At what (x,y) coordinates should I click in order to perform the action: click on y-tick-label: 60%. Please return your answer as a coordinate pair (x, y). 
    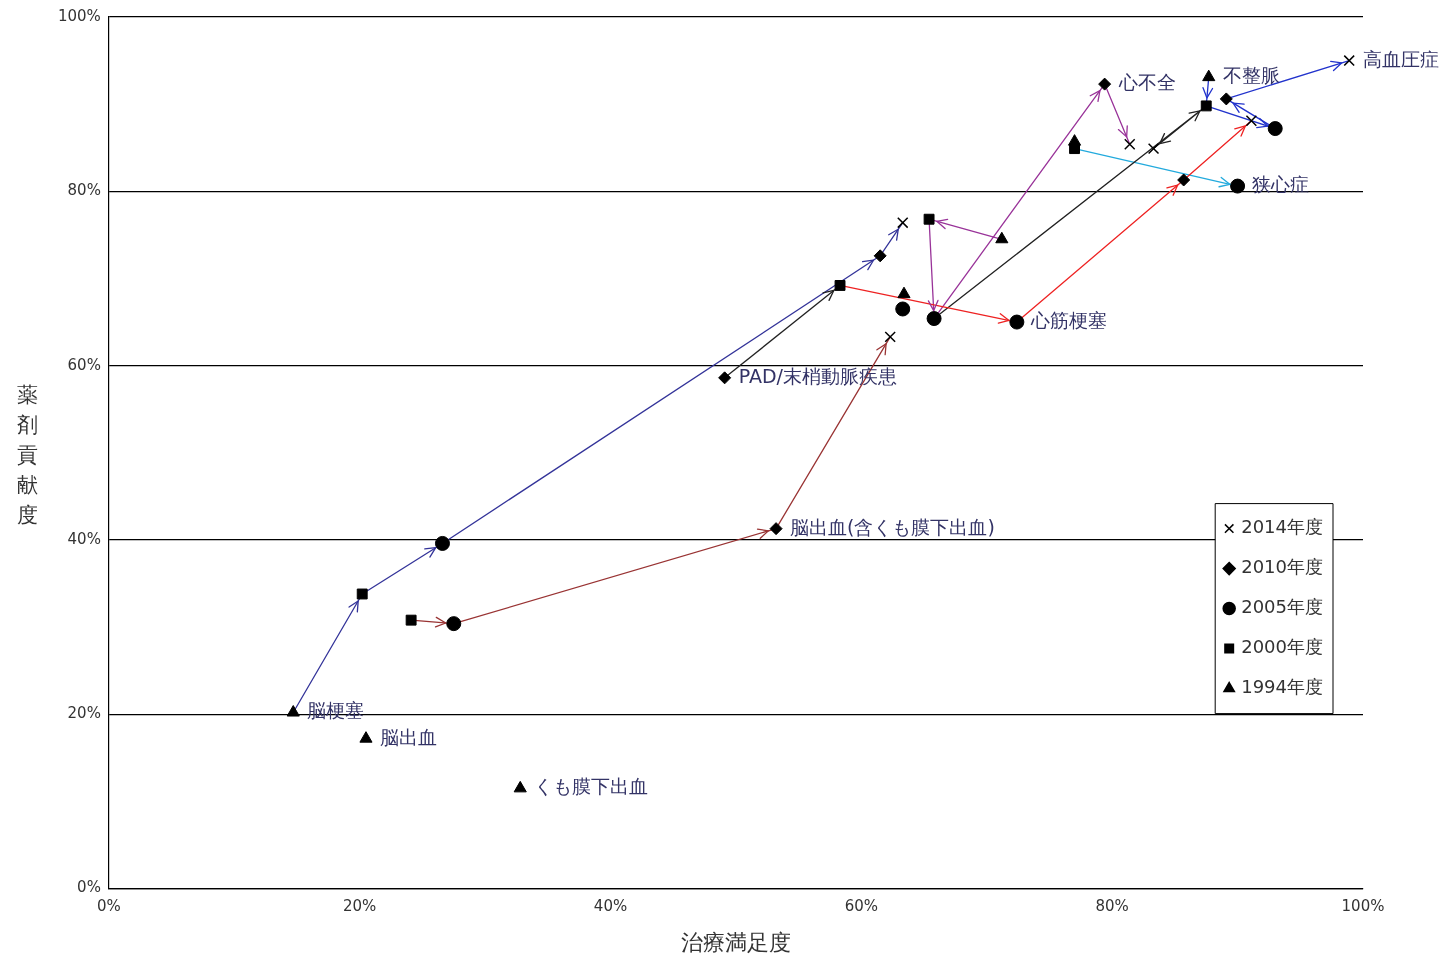
    Looking at the image, I should click on (84, 364).